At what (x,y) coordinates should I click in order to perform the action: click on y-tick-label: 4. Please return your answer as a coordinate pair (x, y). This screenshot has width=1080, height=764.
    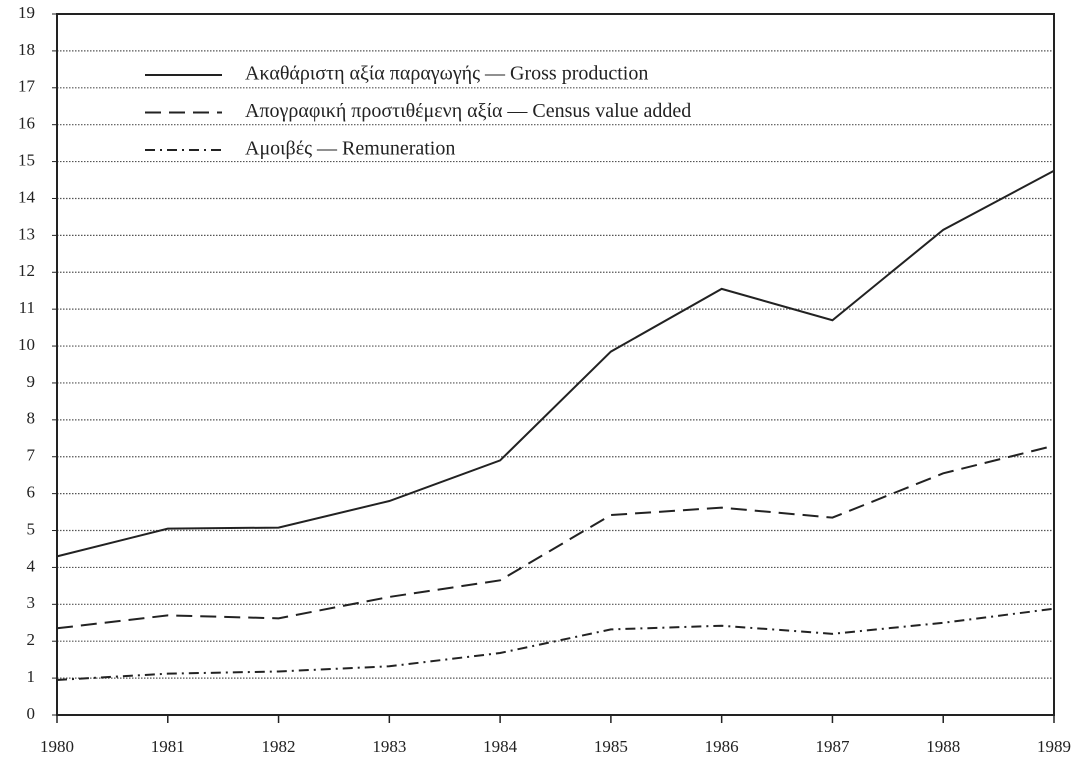
    Looking at the image, I should click on (31, 565).